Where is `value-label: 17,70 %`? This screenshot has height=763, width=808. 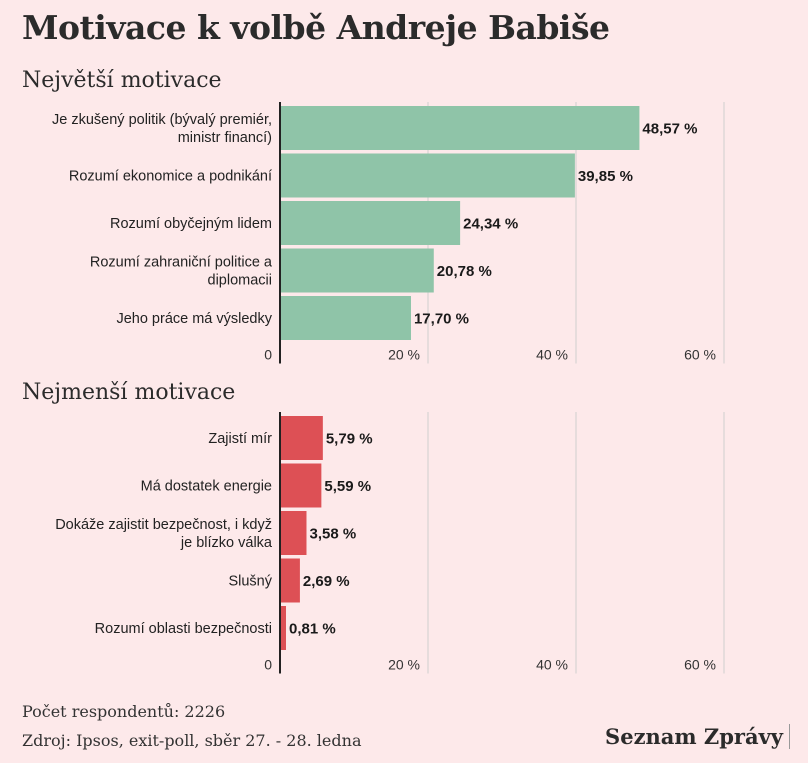
value-label: 17,70 % is located at coordinates (441, 319).